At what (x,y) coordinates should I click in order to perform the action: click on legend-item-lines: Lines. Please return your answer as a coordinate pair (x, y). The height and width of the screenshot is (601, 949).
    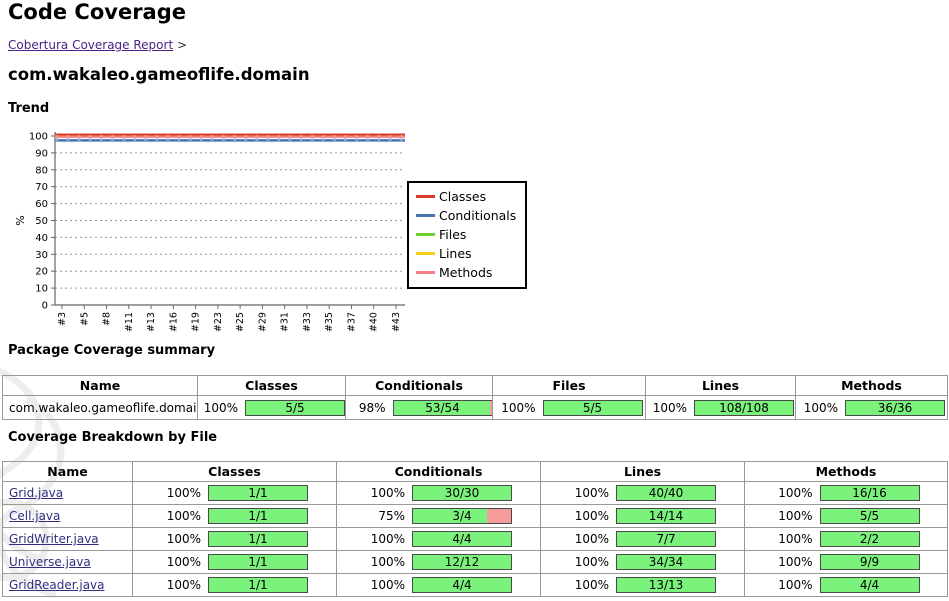
    Looking at the image, I should click on (466, 253).